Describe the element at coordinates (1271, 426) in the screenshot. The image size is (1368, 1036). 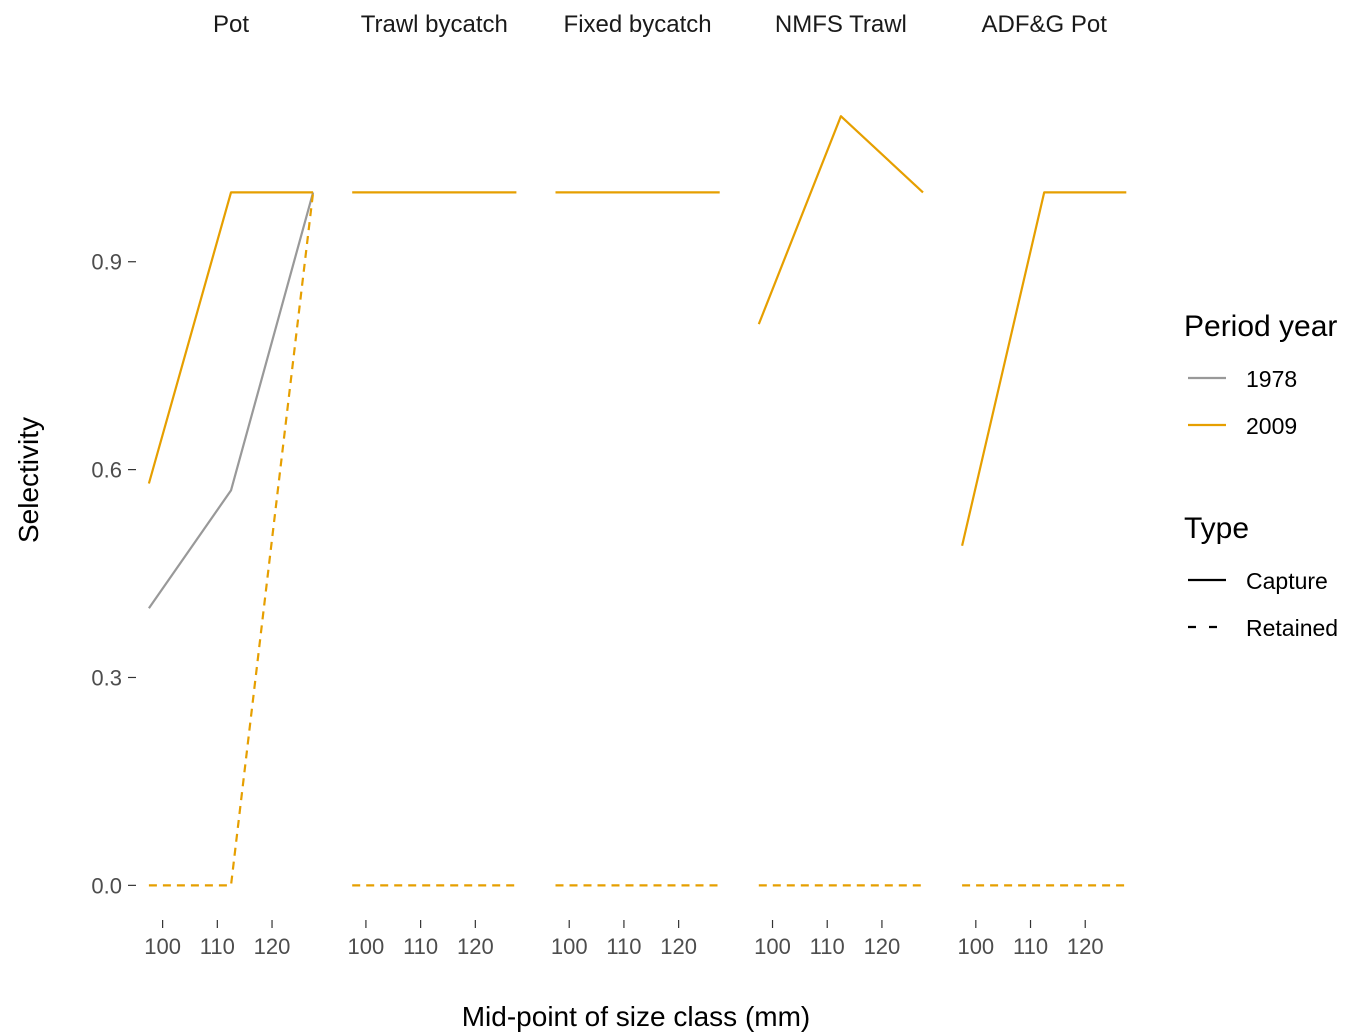
I see `legend-label: 2009` at that location.